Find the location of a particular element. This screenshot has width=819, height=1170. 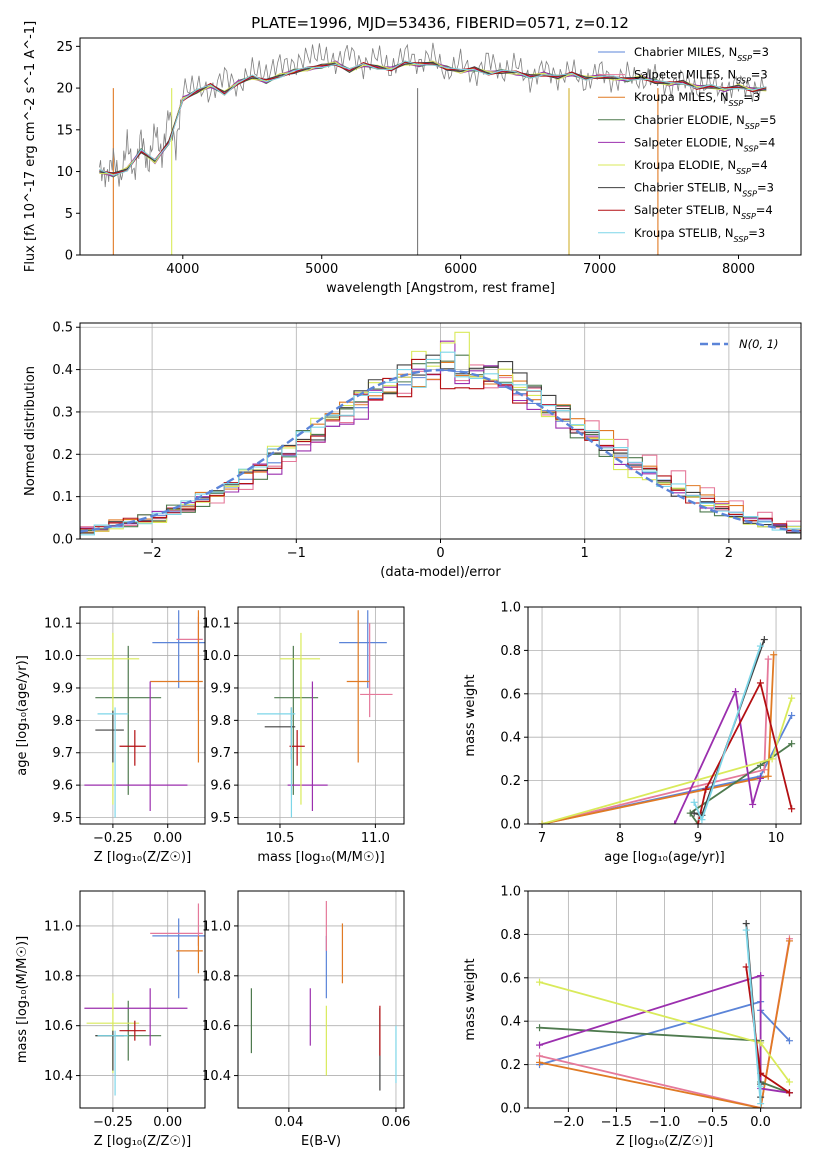

residuals-ytick-label: 0.1 is located at coordinates (62, 497).